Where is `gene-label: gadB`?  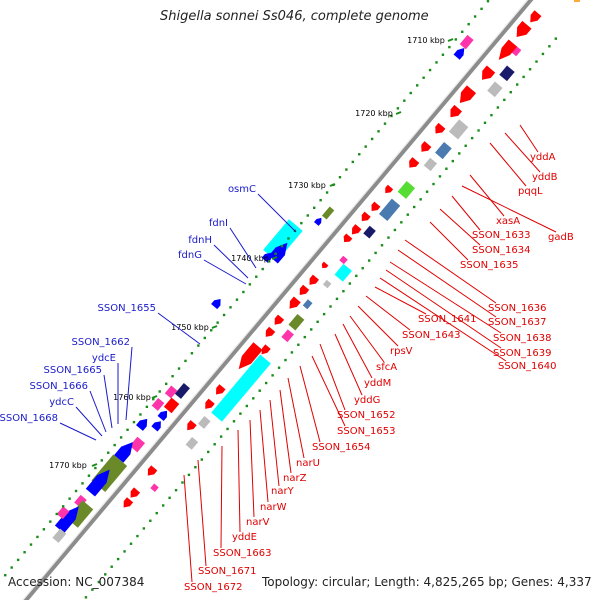
gene-label: gadB is located at coordinates (561, 237).